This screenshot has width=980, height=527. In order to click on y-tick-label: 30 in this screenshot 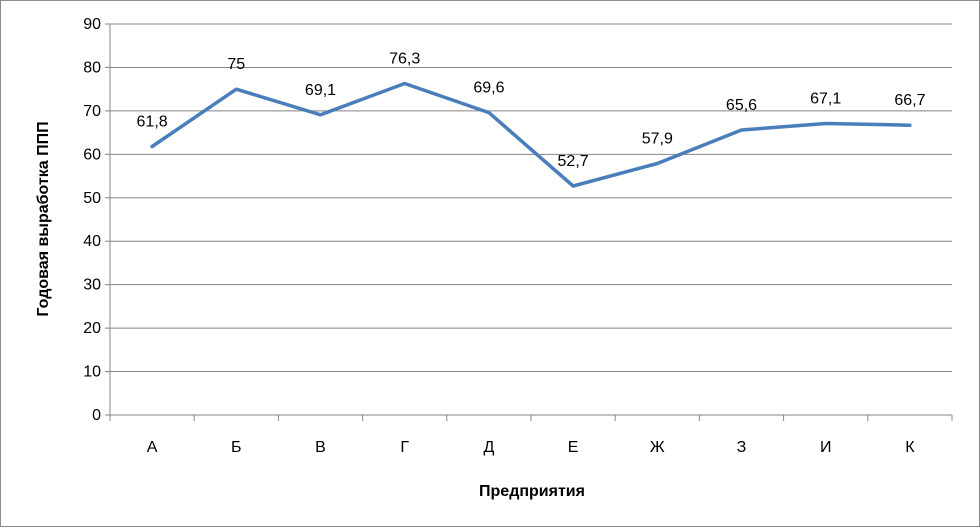, I will do `click(92, 285)`.